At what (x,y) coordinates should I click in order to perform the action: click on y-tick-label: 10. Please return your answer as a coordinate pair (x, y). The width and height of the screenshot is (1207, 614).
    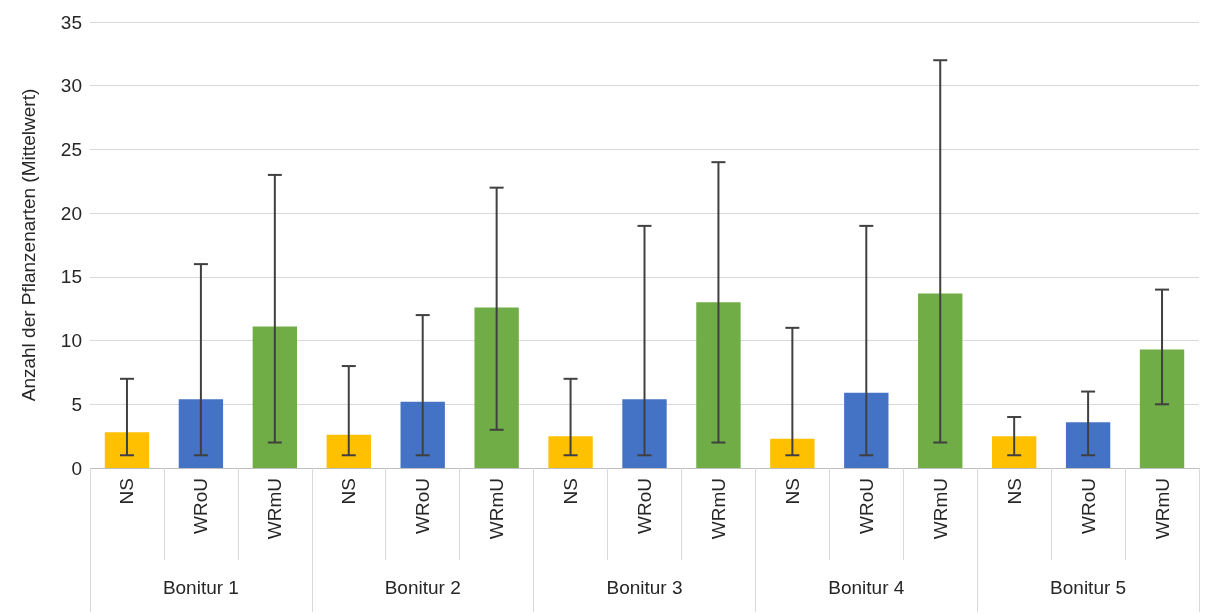
    Looking at the image, I should click on (71, 341).